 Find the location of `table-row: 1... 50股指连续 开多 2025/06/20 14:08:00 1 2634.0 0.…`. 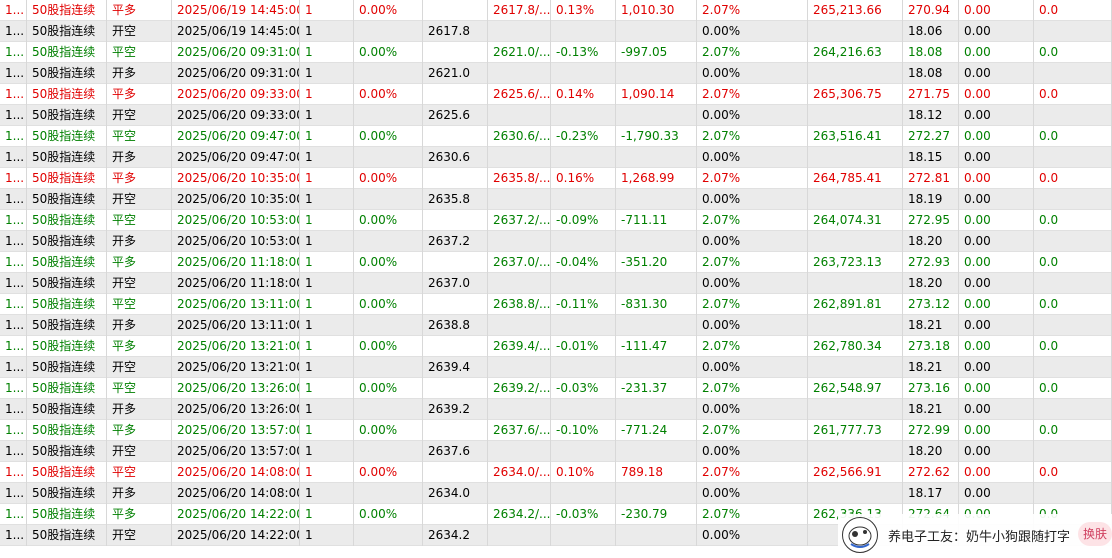

table-row: 1... 50股指连续 开多 2025/06/20 14:08:00 1 2634.0 0.… is located at coordinates (556, 493).